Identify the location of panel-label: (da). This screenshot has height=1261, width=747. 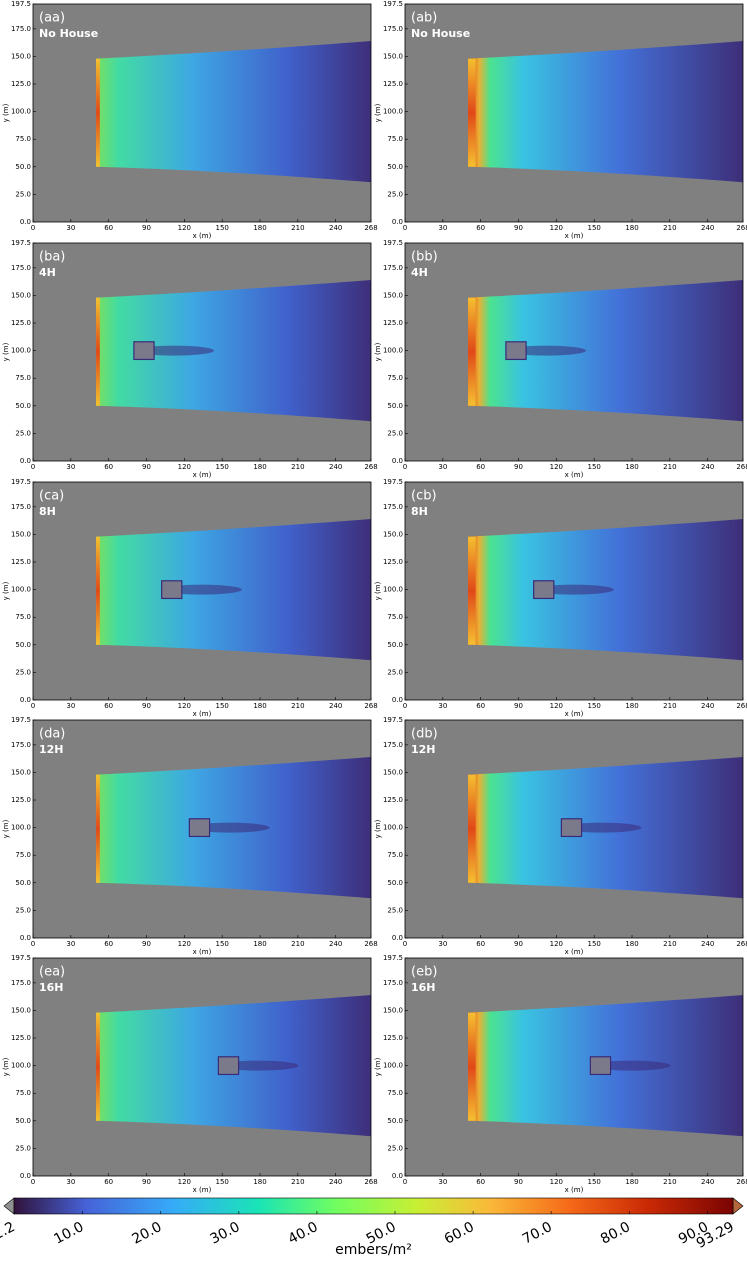
(52, 734).